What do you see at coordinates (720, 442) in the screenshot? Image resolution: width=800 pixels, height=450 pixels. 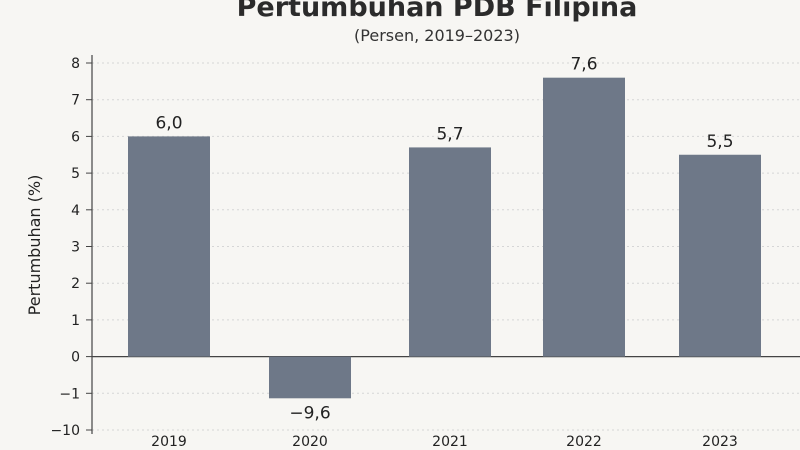 I see `x-tick-label-2023: 2023` at bounding box center [720, 442].